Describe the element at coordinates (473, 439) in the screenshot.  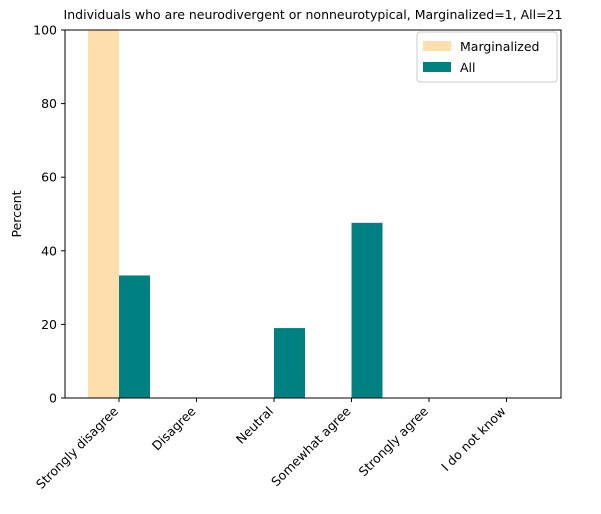
I see `x-tick-label: I do not know` at that location.